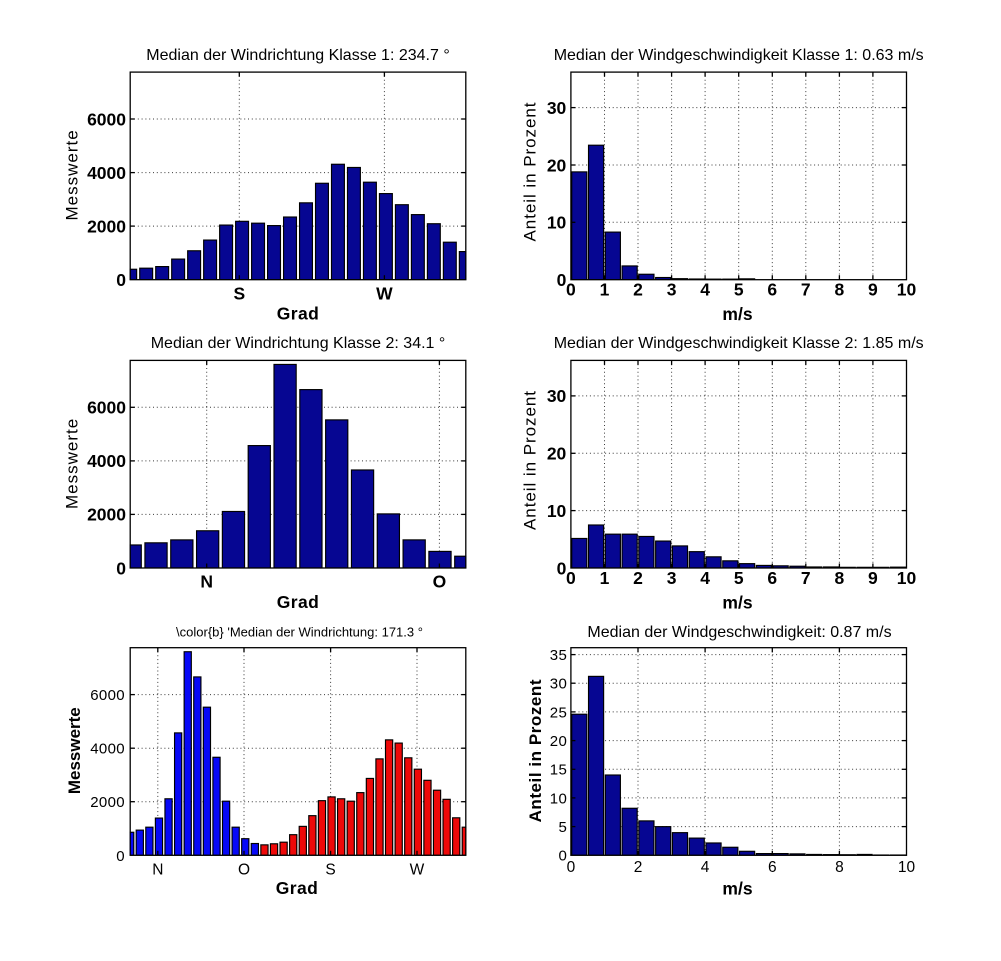 This screenshot has height=961, width=1001. Describe the element at coordinates (298, 343) in the screenshot. I see `svg-text:Median der Windrichtung Klasse: Median der Windrichtung Klasse 2: 34.1 °` at that location.